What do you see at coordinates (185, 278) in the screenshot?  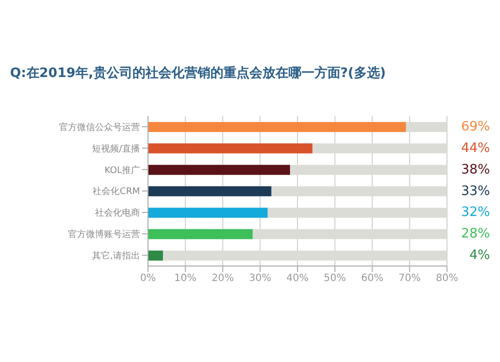 I see `x-tick-label: 10%` at bounding box center [185, 278].